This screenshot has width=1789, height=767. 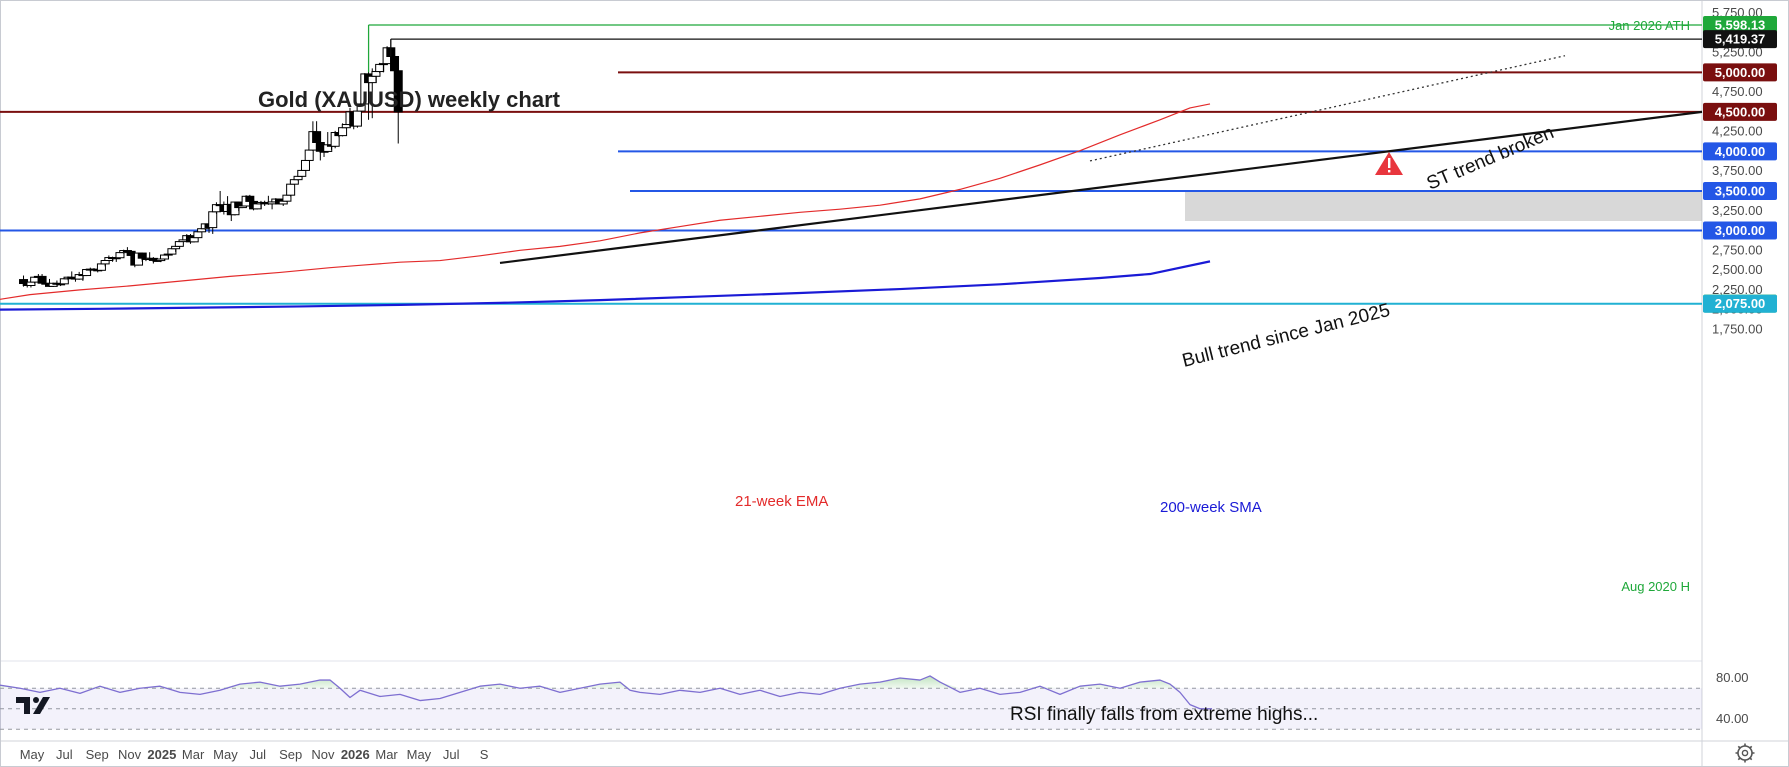 What do you see at coordinates (1655, 586) in the screenshot?
I see `aug2020-label: Aug 2020 H` at bounding box center [1655, 586].